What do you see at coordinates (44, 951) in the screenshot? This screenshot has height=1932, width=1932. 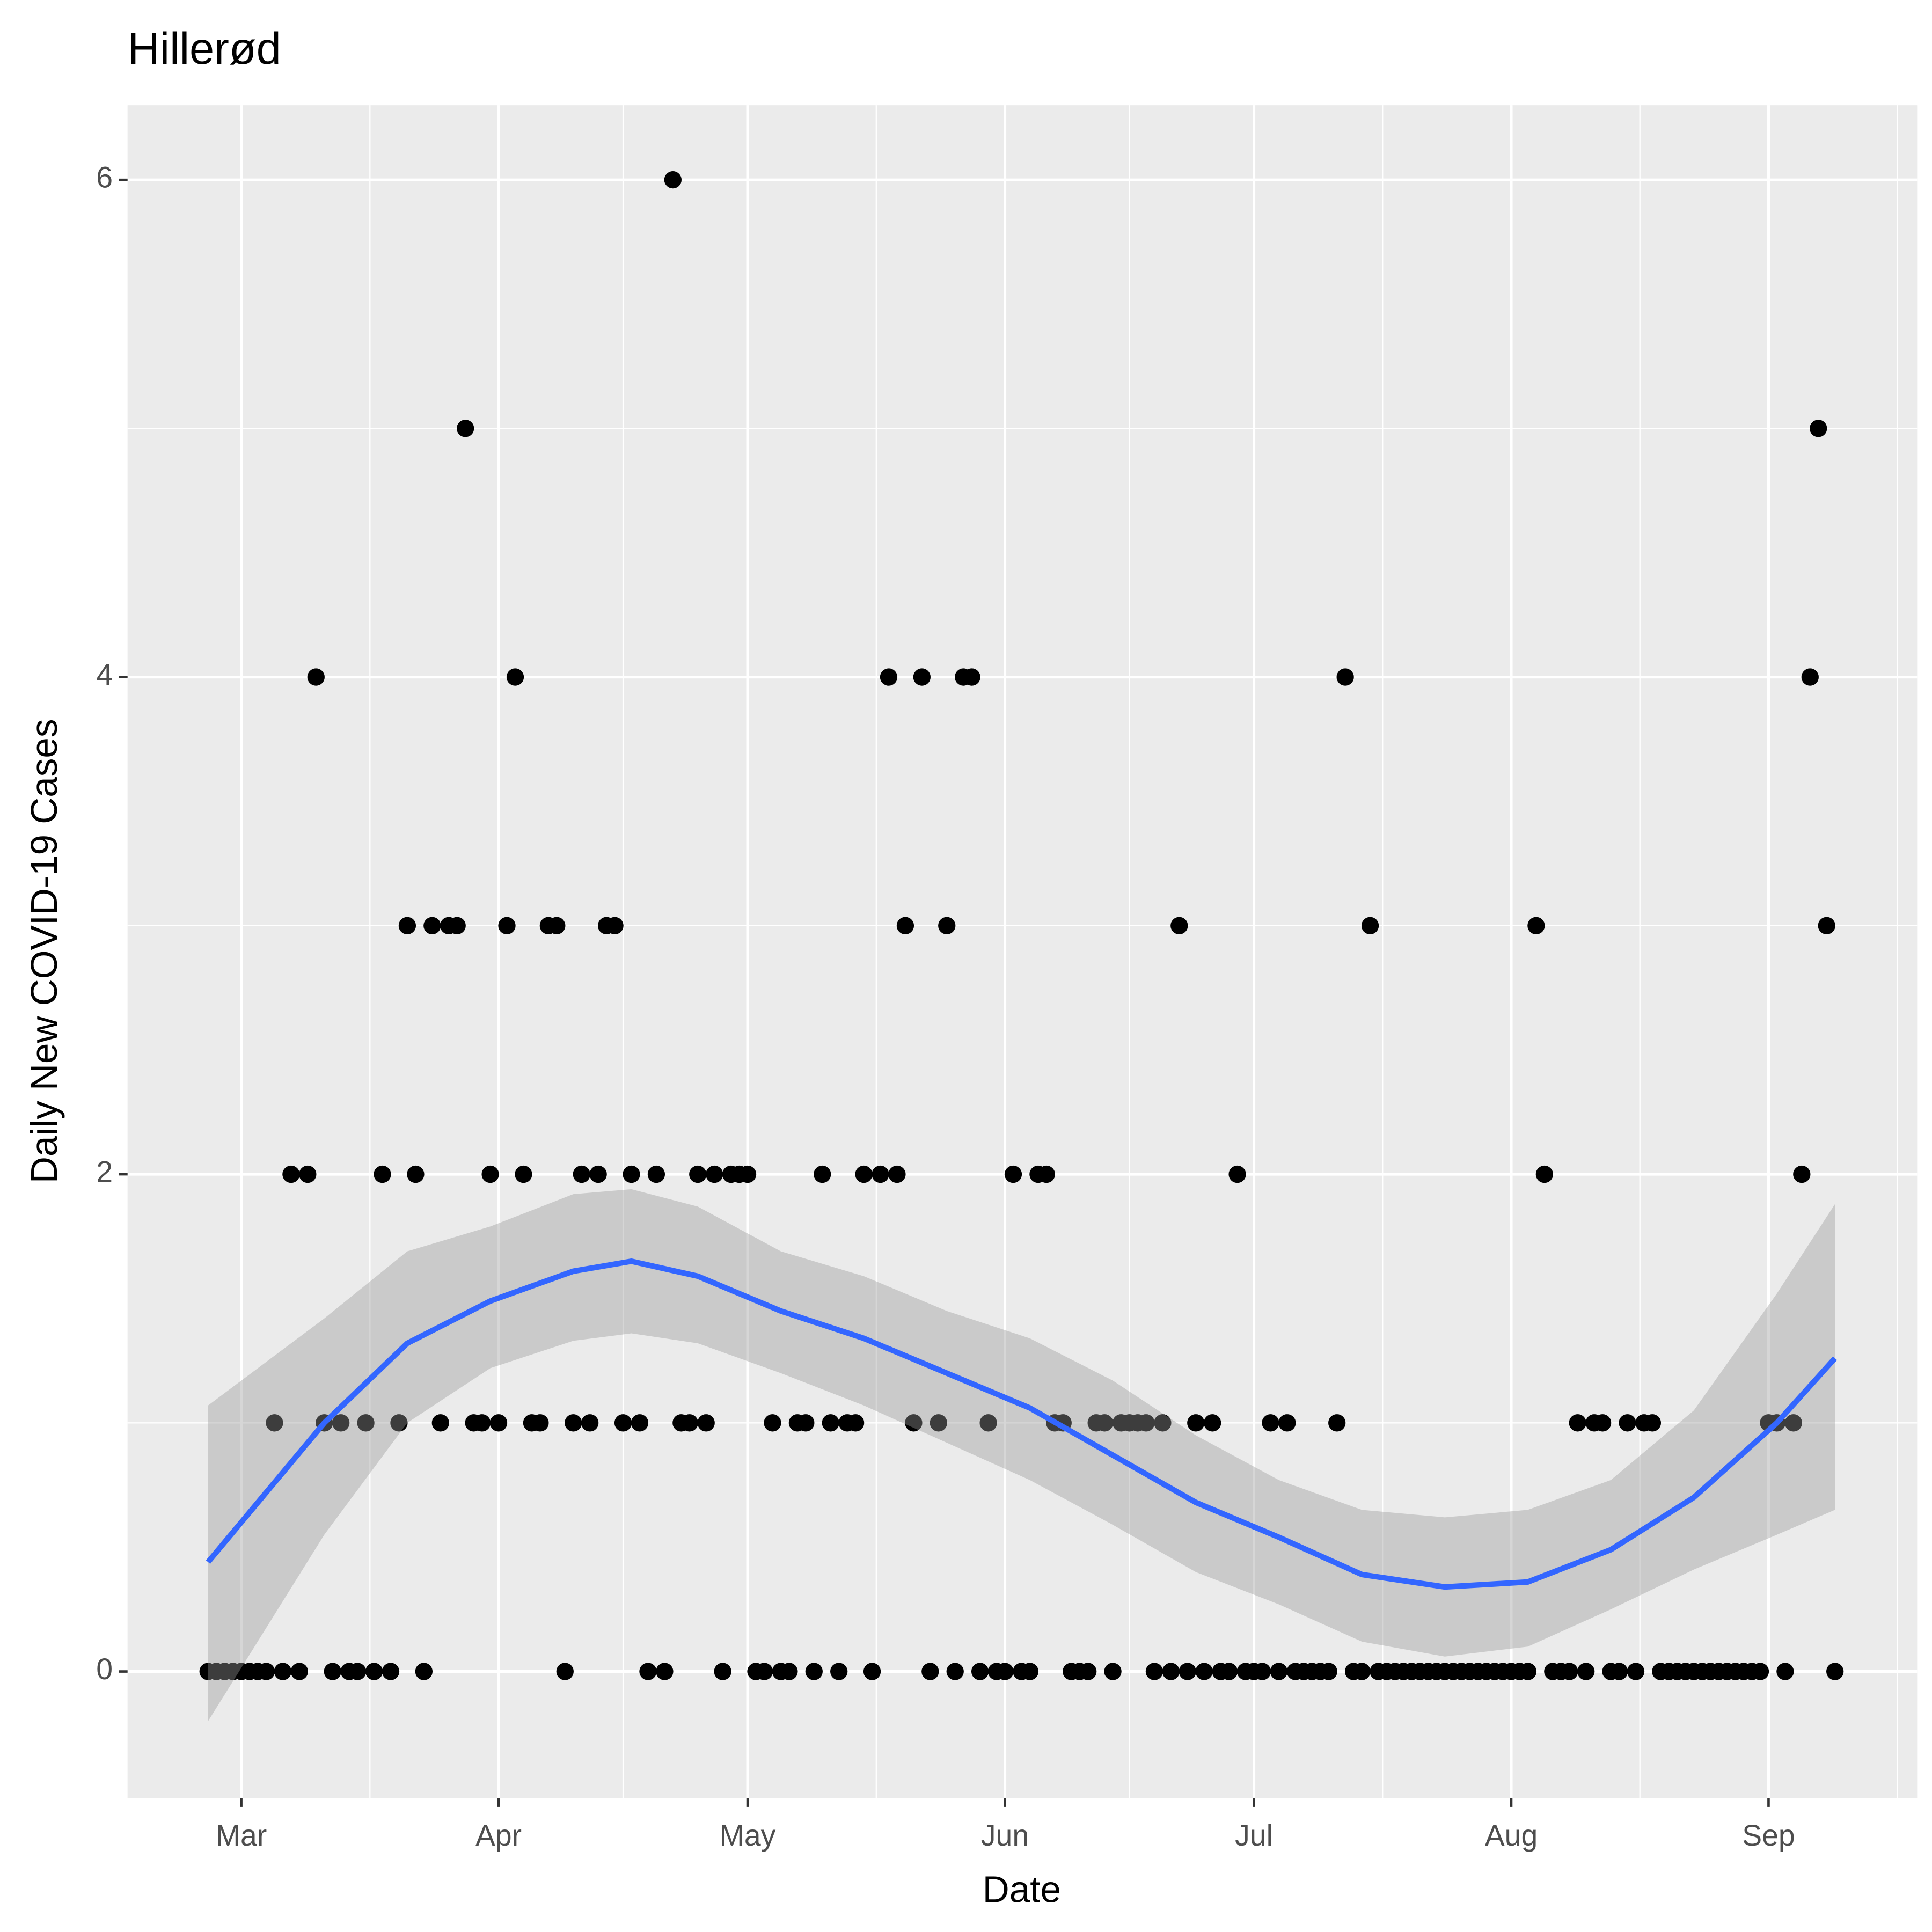 I see `y-axis-title: Daily New COVID-19 Cases` at bounding box center [44, 951].